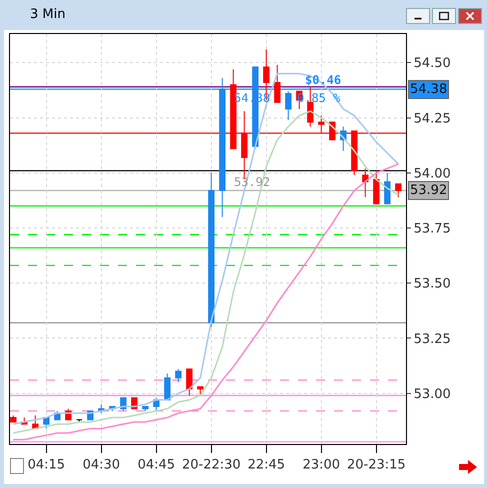 This screenshot has height=488, width=487. Describe the element at coordinates (48, 14) in the screenshot. I see `chart-title: 3 Min` at that location.